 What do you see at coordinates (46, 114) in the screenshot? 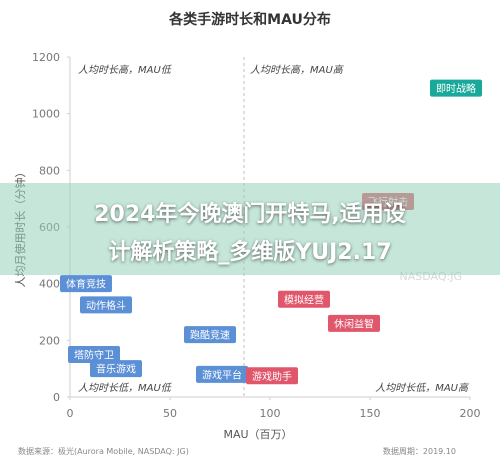
I see `y-tick-label: 1000` at bounding box center [46, 114].